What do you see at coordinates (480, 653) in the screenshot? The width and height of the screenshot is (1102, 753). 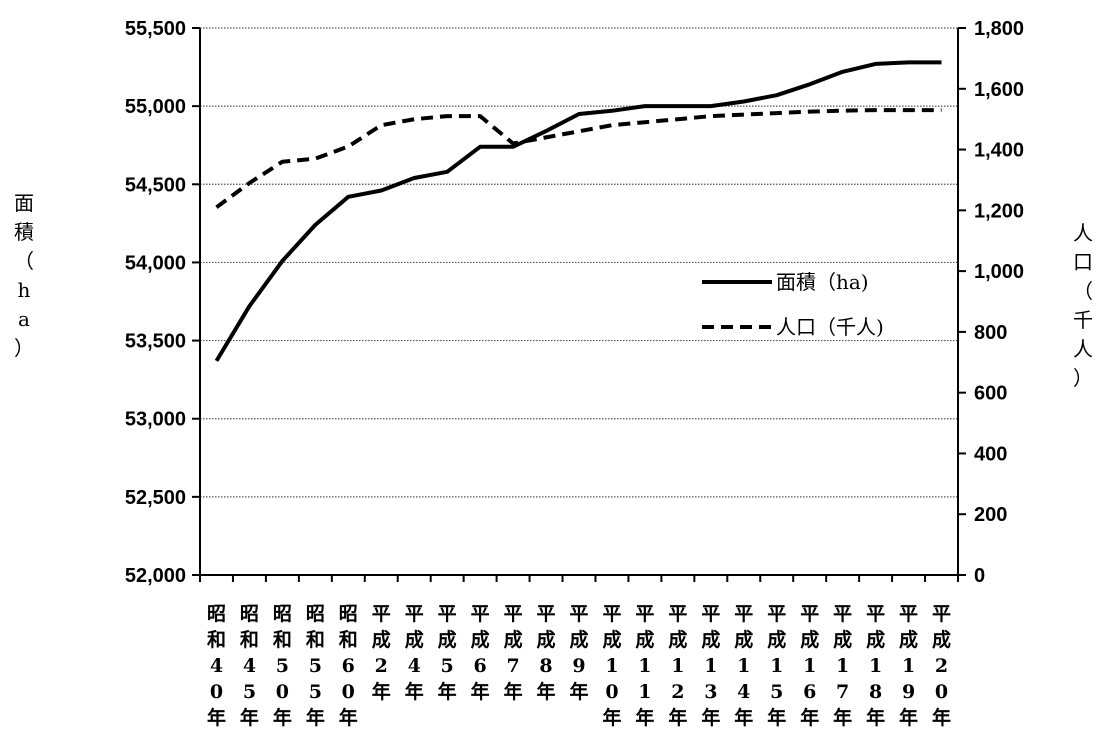 I see `category-label: 平成 6 年` at bounding box center [480, 653].